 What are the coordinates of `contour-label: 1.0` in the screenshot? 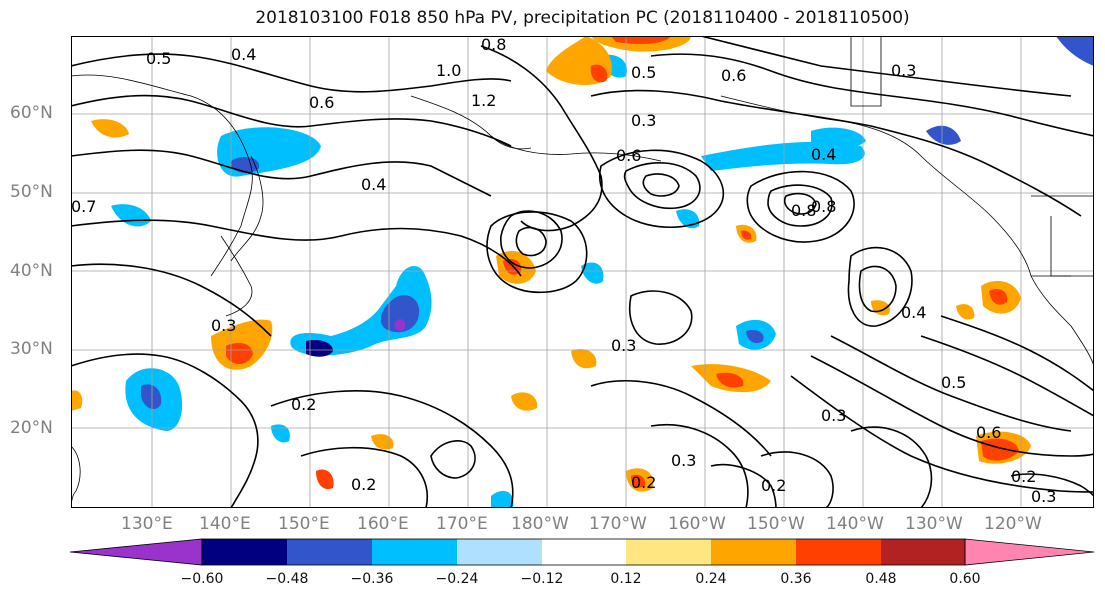 It's located at (448, 70).